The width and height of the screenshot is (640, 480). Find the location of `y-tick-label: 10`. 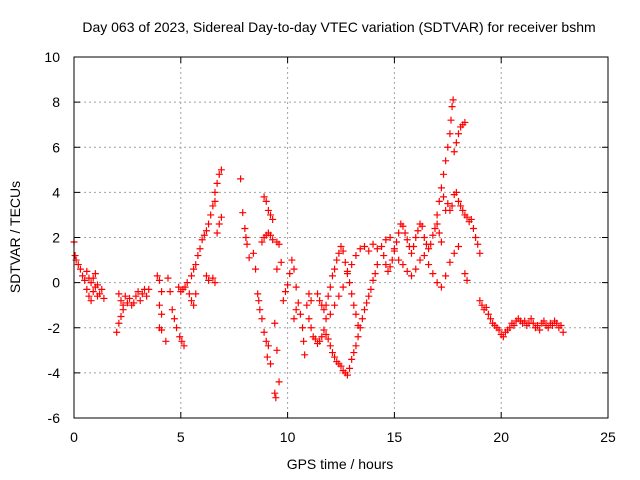

y-tick-label: 10 is located at coordinates (52, 57).